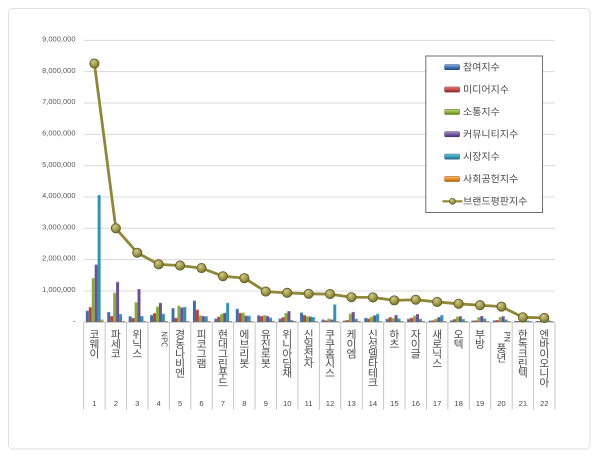 The height and width of the screenshot is (463, 600). I want to click on svg-text: 12, so click(330, 403).